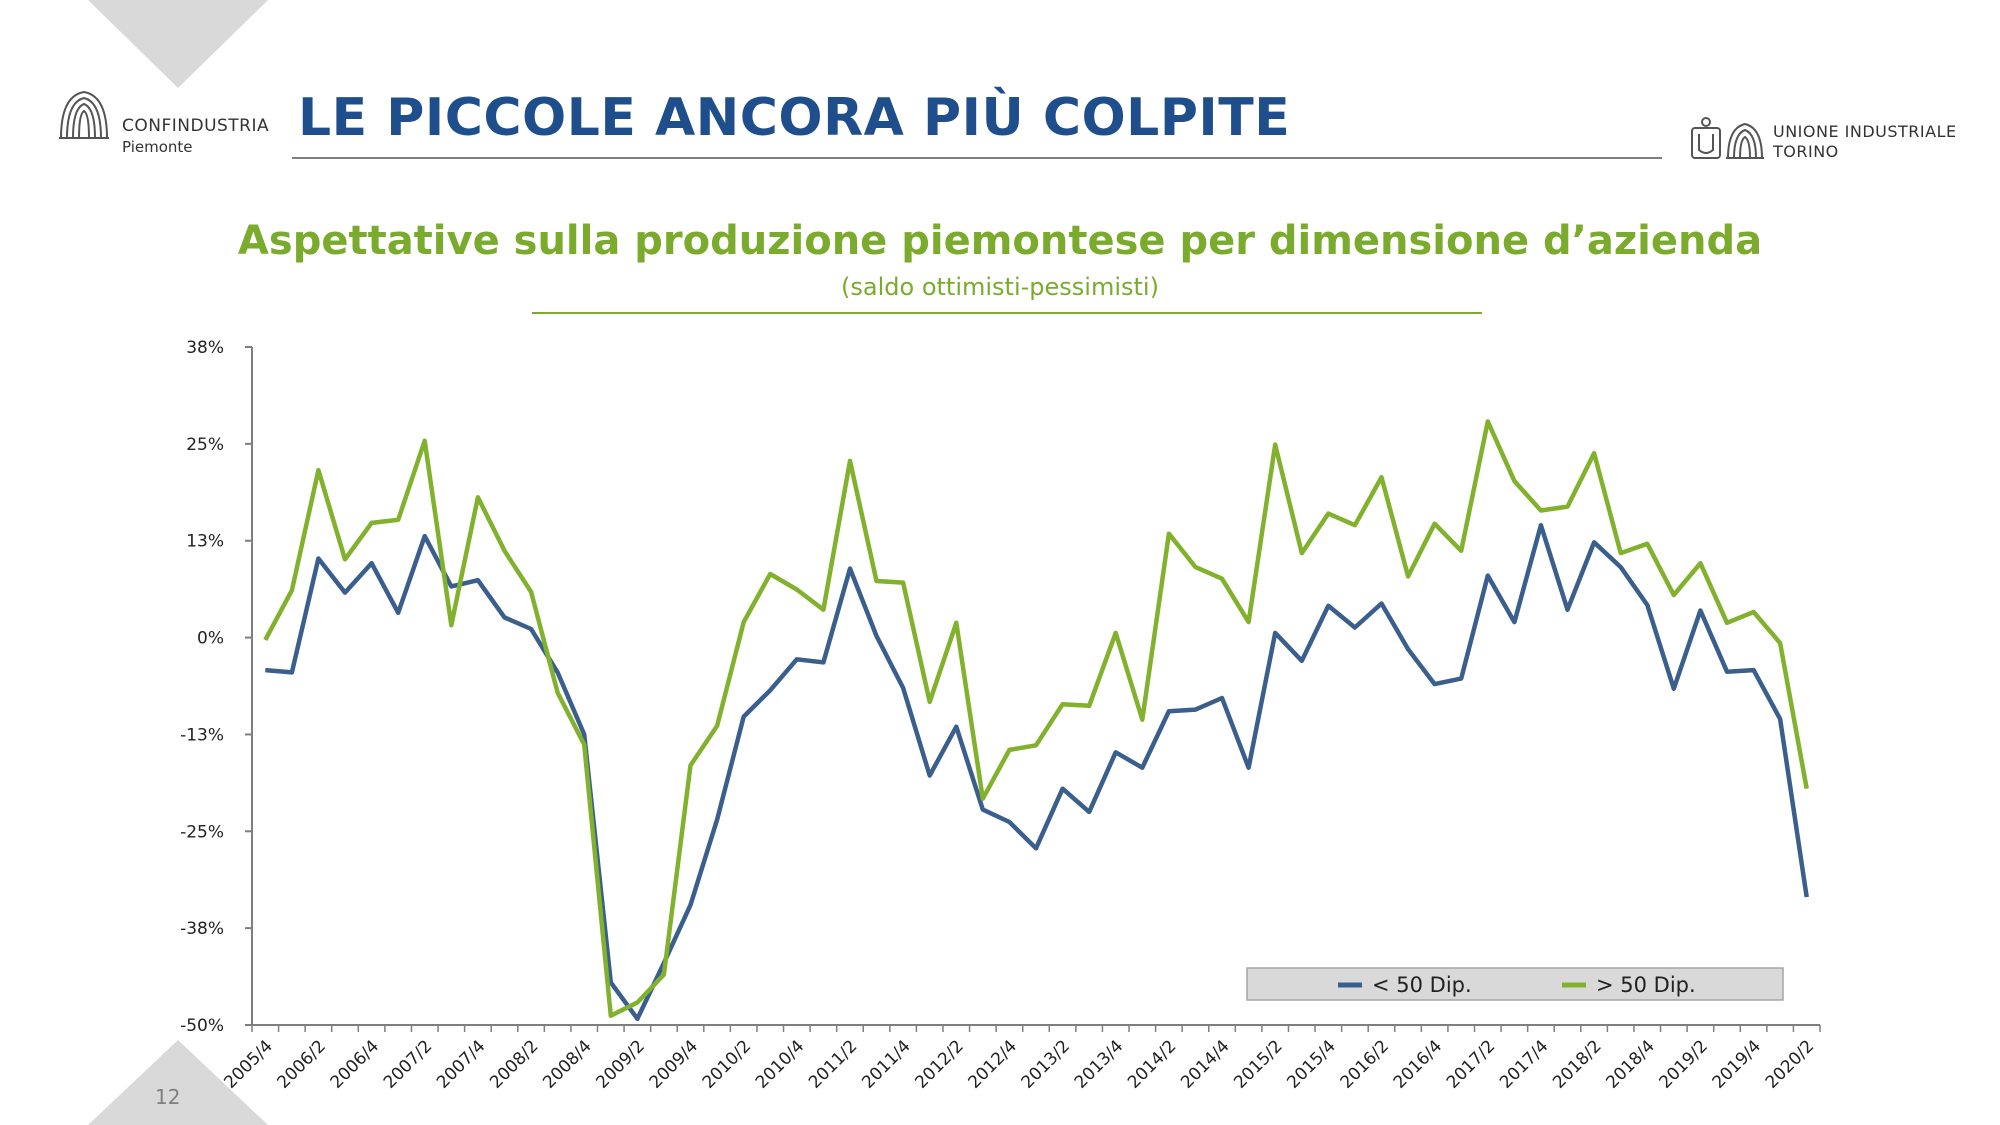 The height and width of the screenshot is (1125, 2000). I want to click on confindustria-region-text: Piemonte, so click(157, 147).